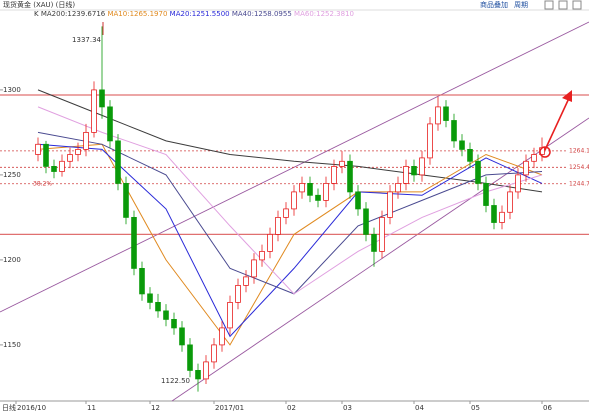 The width and height of the screenshot is (589, 415). I want to click on x-tick-label: 11, so click(91, 408).